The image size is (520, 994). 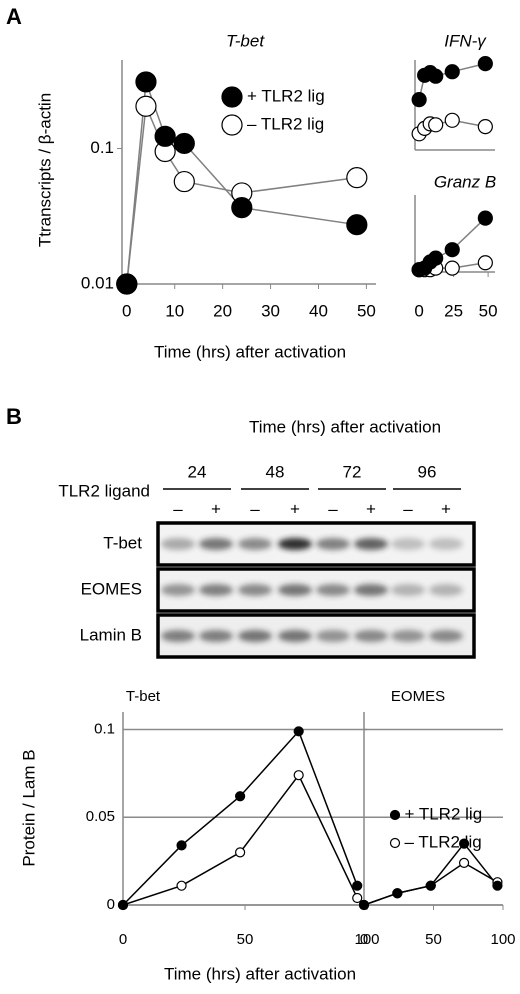 I want to click on x-tick-label: 100, so click(x=502, y=939).